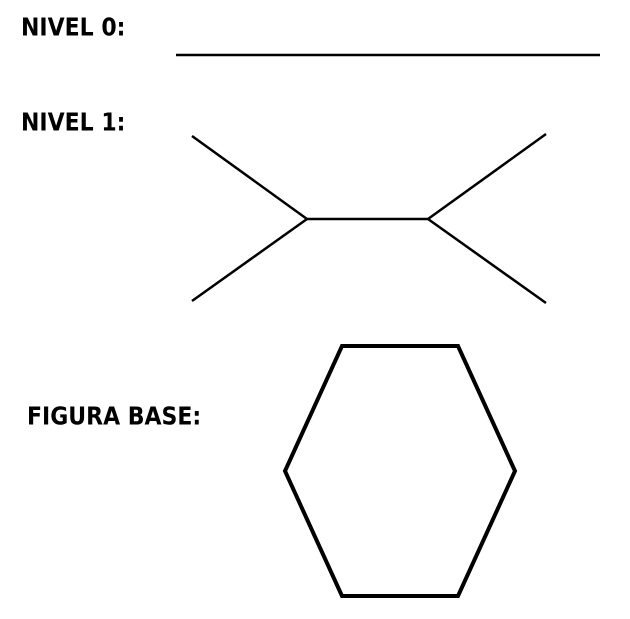 This screenshot has height=619, width=630. What do you see at coordinates (487, 261) in the screenshot?
I see `level-1-lower-right-branch` at bounding box center [487, 261].